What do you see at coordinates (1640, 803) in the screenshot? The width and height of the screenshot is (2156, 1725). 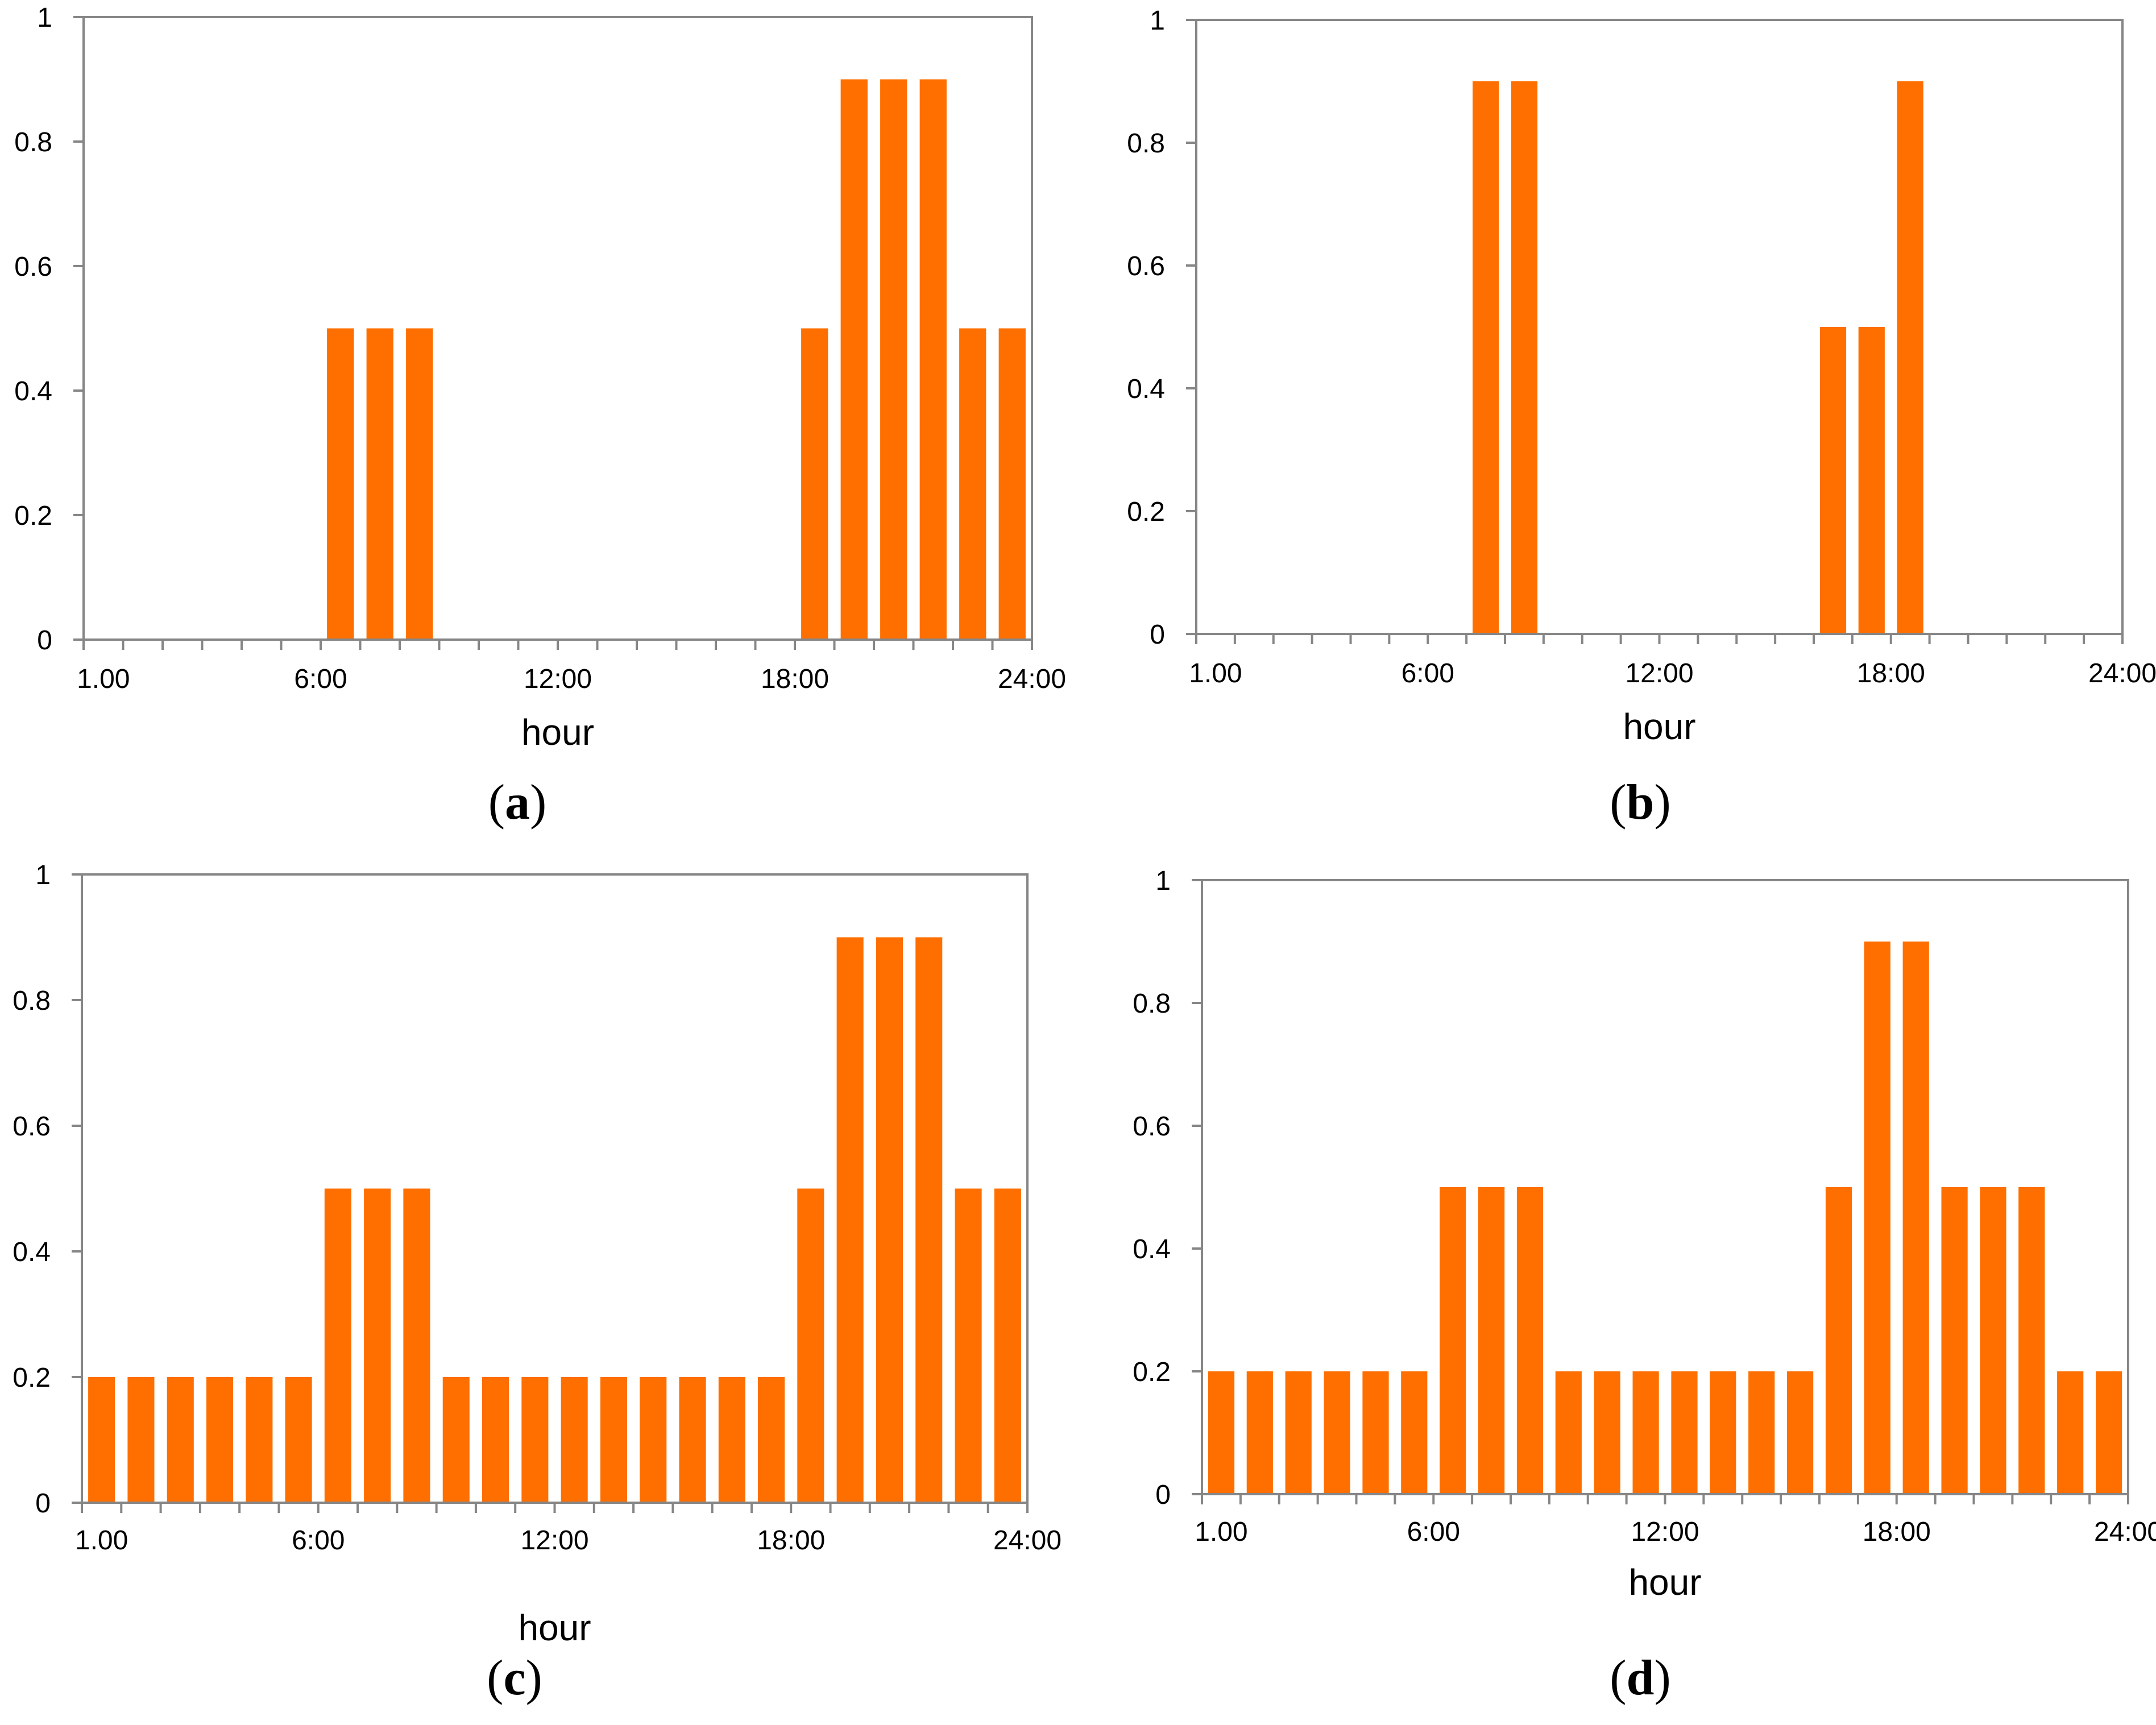 I see `panel-label: (b)` at bounding box center [1640, 803].